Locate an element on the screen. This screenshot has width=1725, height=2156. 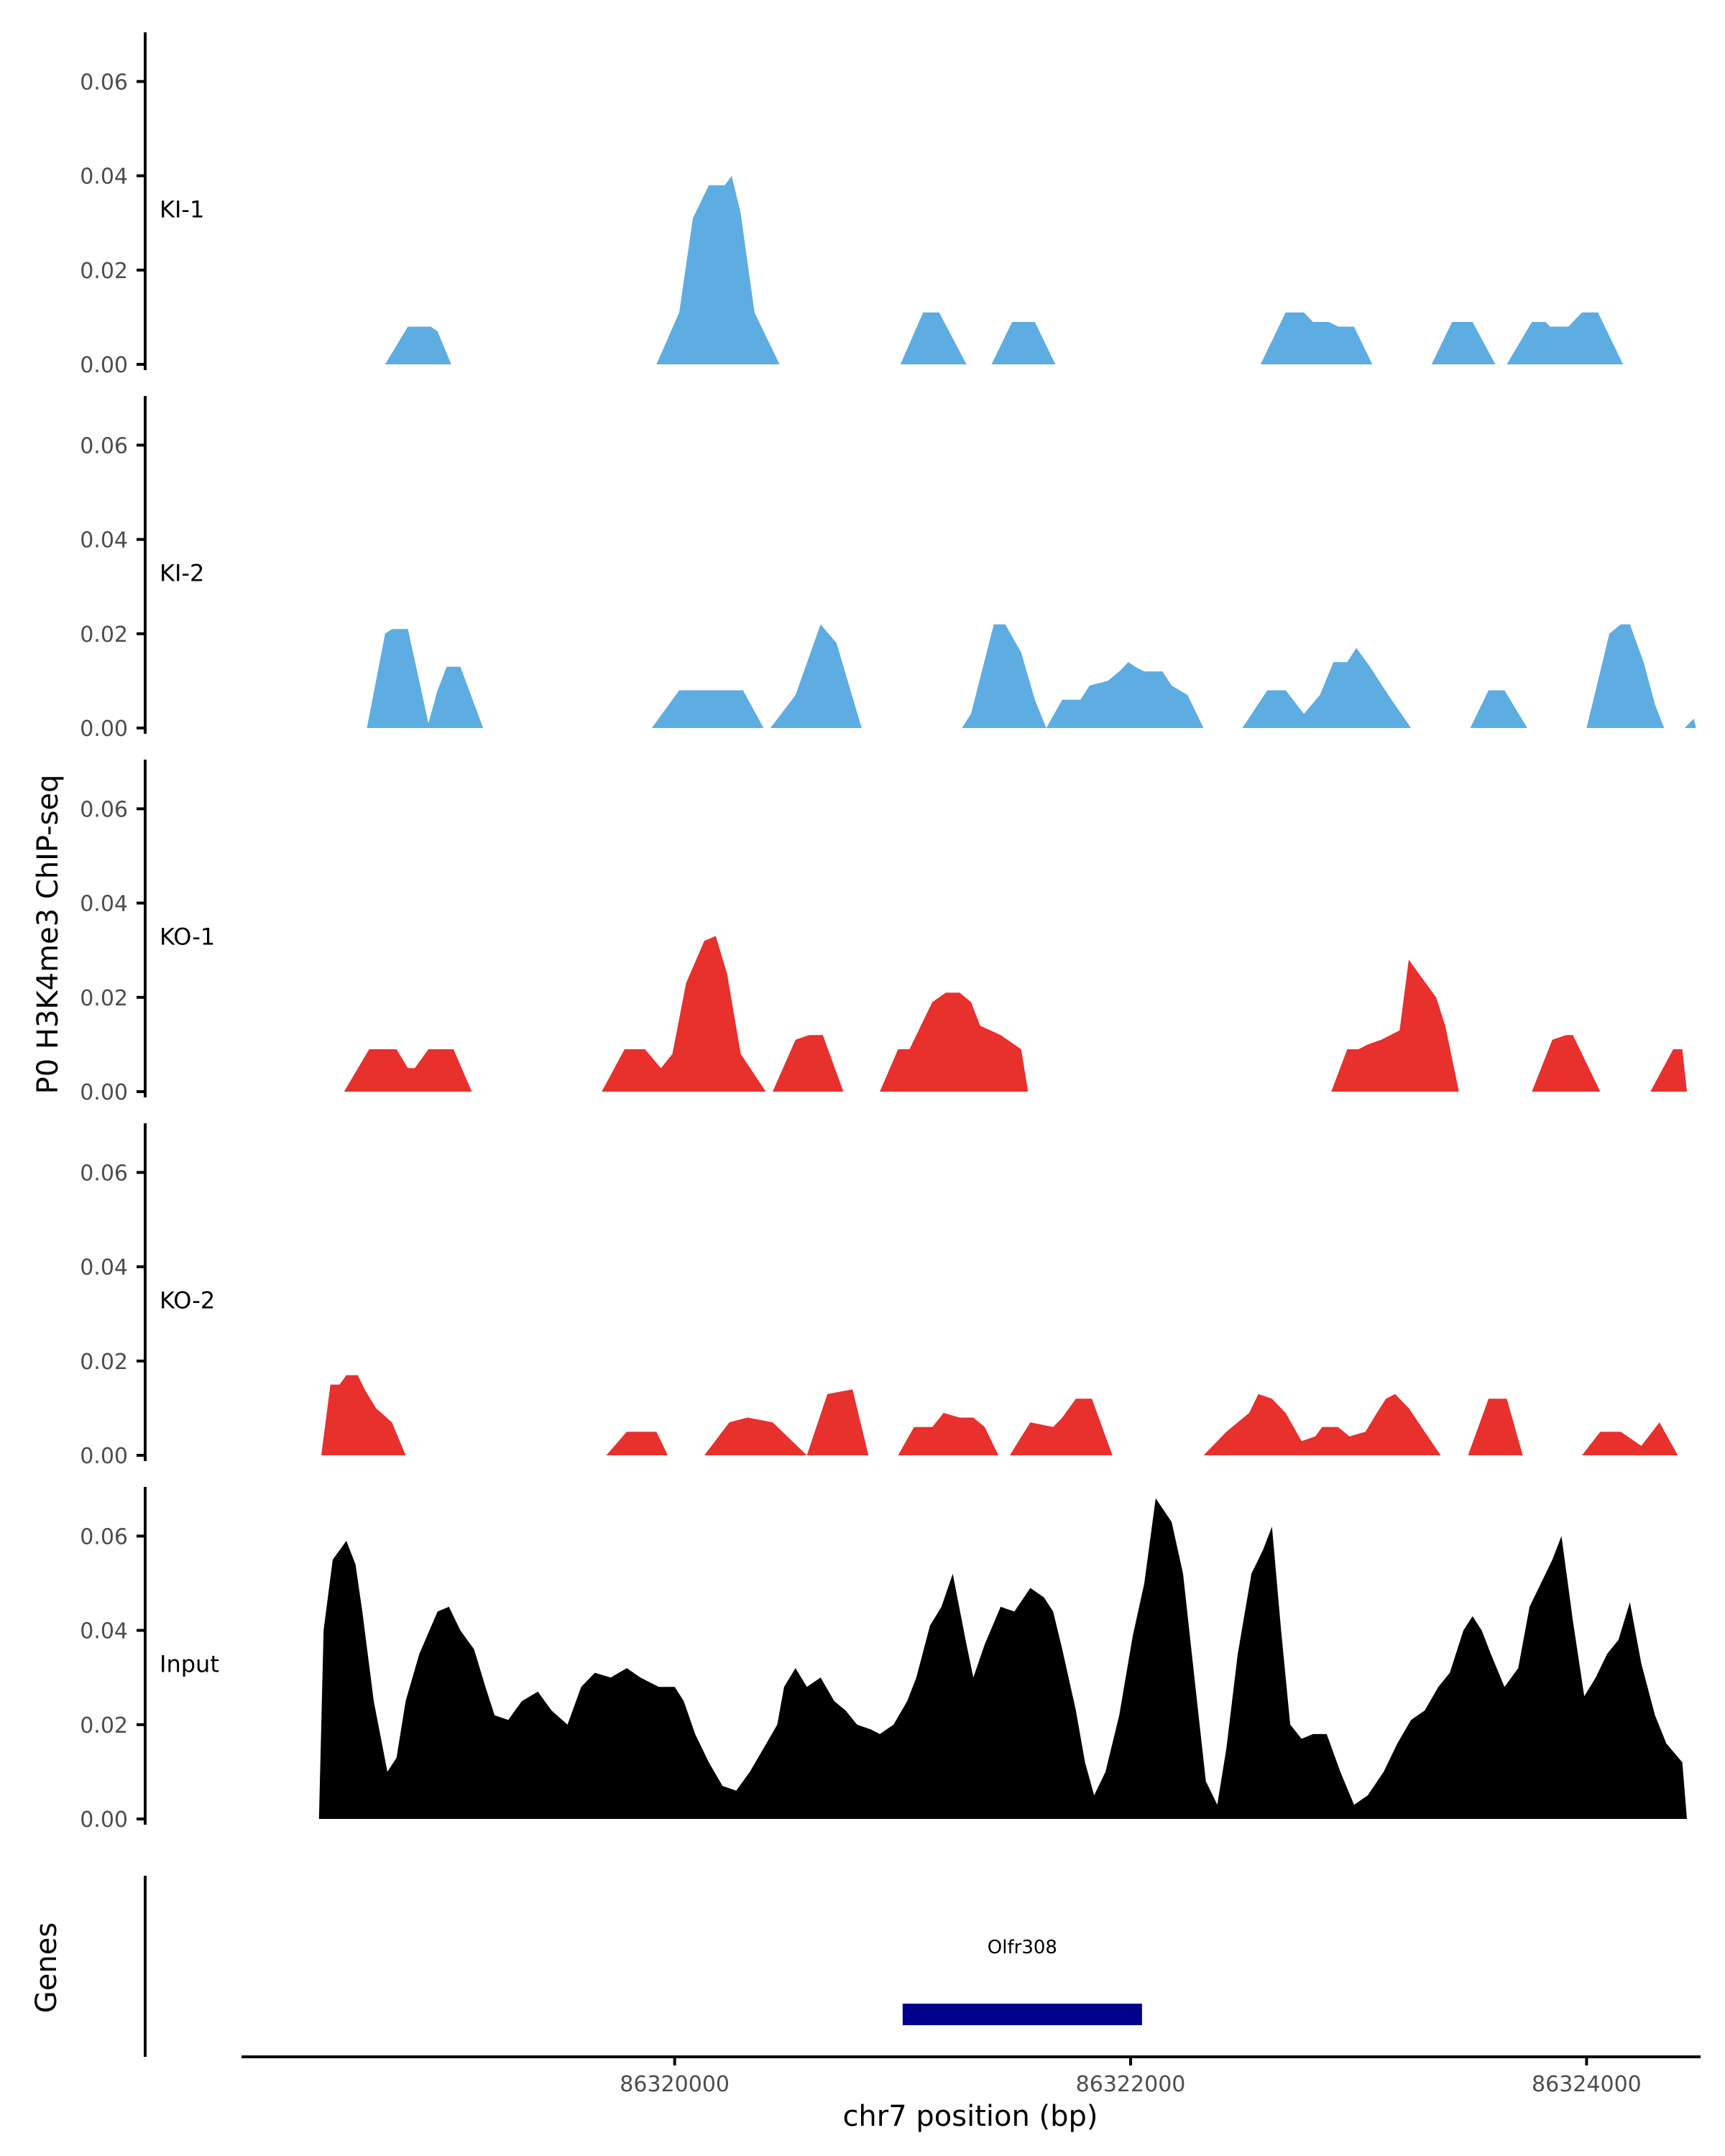
x-axis-title: chr7 position (bp) is located at coordinates (970, 2116).